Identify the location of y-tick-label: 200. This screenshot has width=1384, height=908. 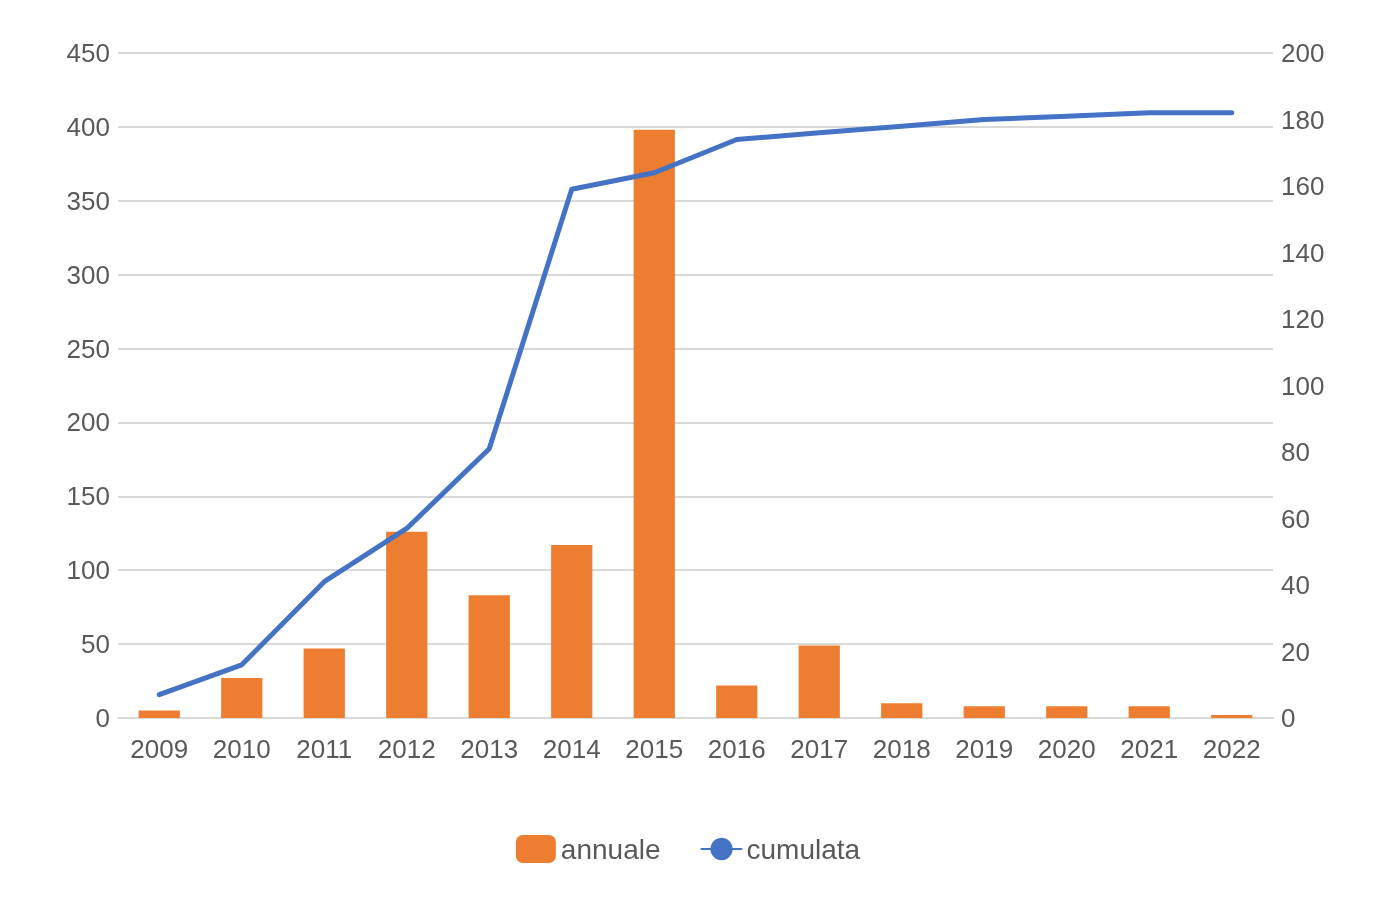
(88, 422).